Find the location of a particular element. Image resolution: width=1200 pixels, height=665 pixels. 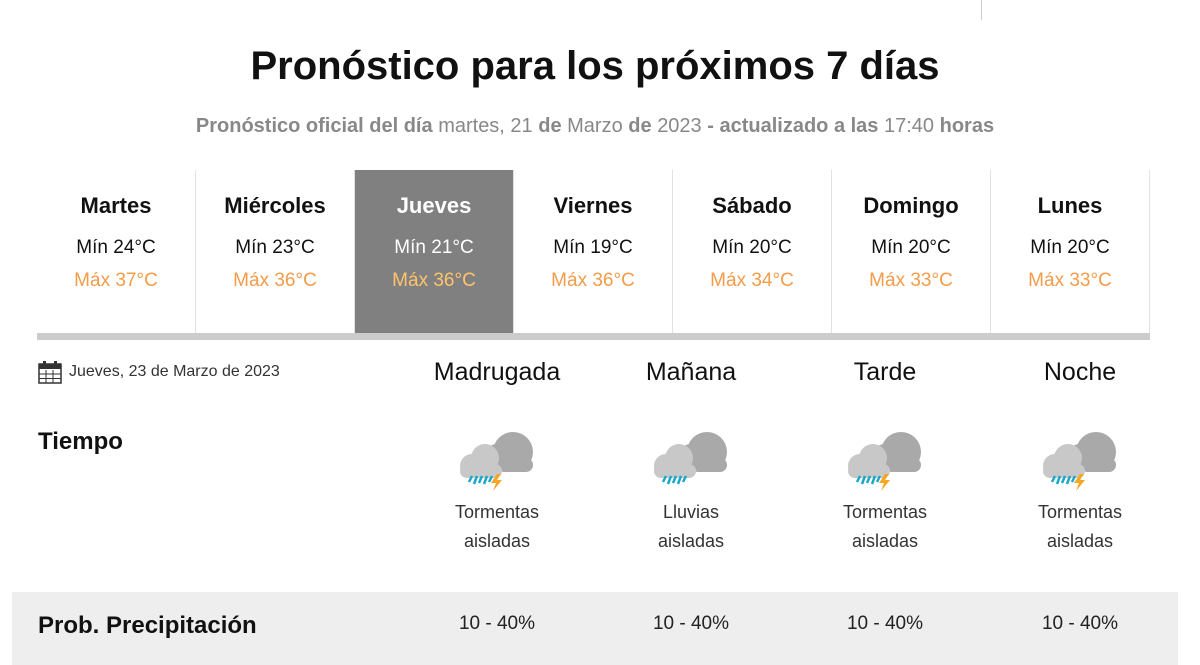

day-tab-2: Jueves Mín 21°C Máx 36°C is located at coordinates (434, 251).